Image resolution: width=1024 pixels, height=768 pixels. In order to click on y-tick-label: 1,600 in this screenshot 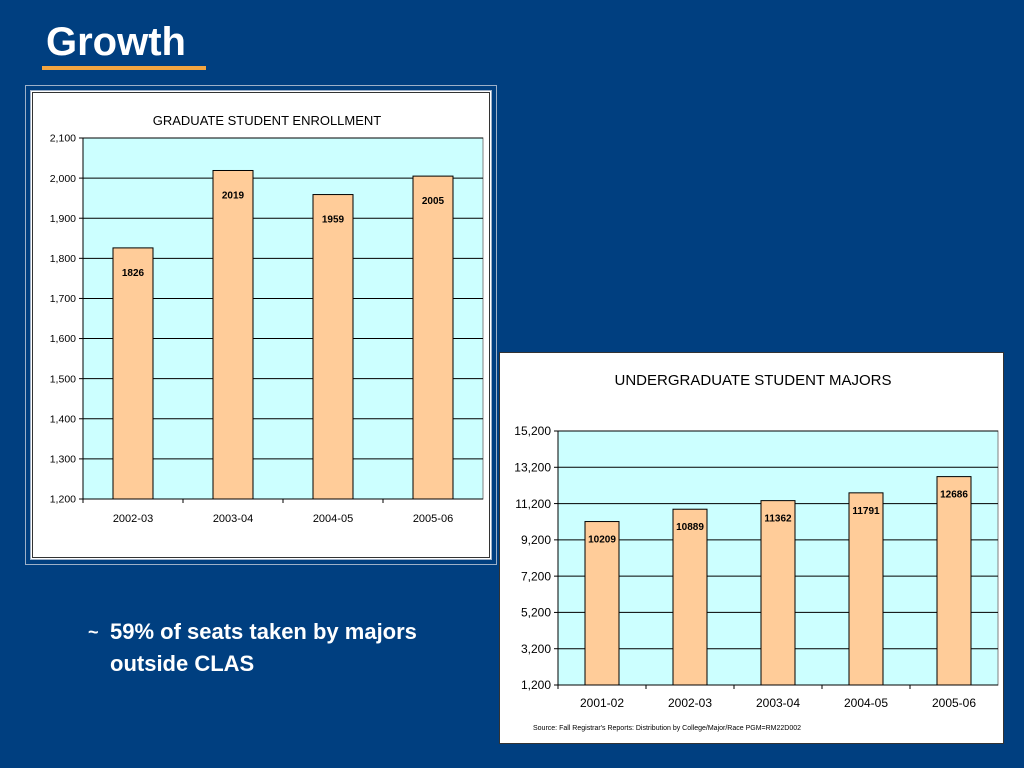, I will do `click(63, 339)`.